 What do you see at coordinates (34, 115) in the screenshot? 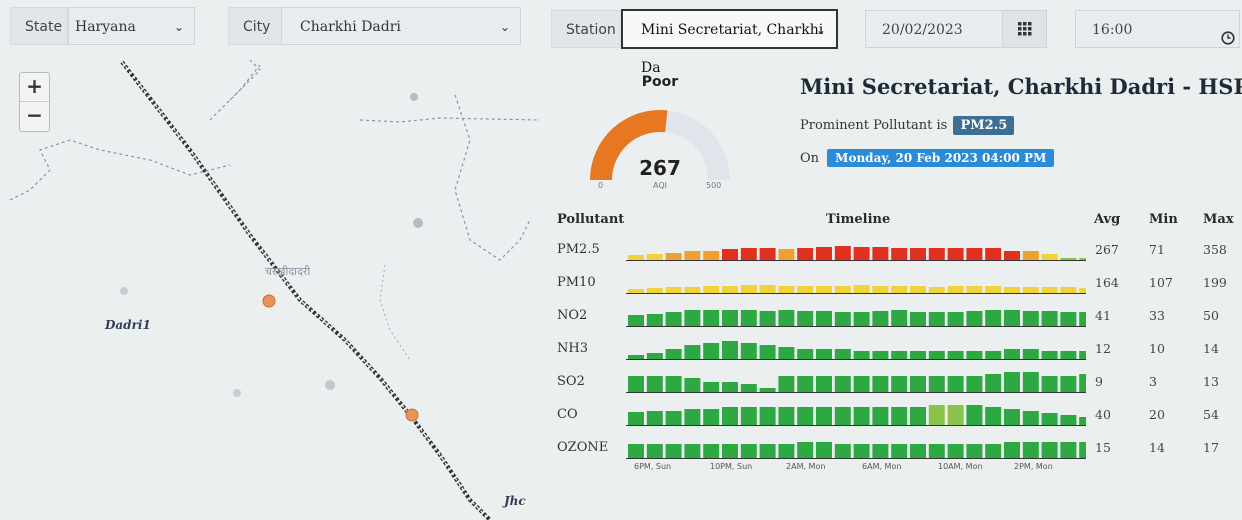
I see `zoom-out-button: −` at bounding box center [34, 115].